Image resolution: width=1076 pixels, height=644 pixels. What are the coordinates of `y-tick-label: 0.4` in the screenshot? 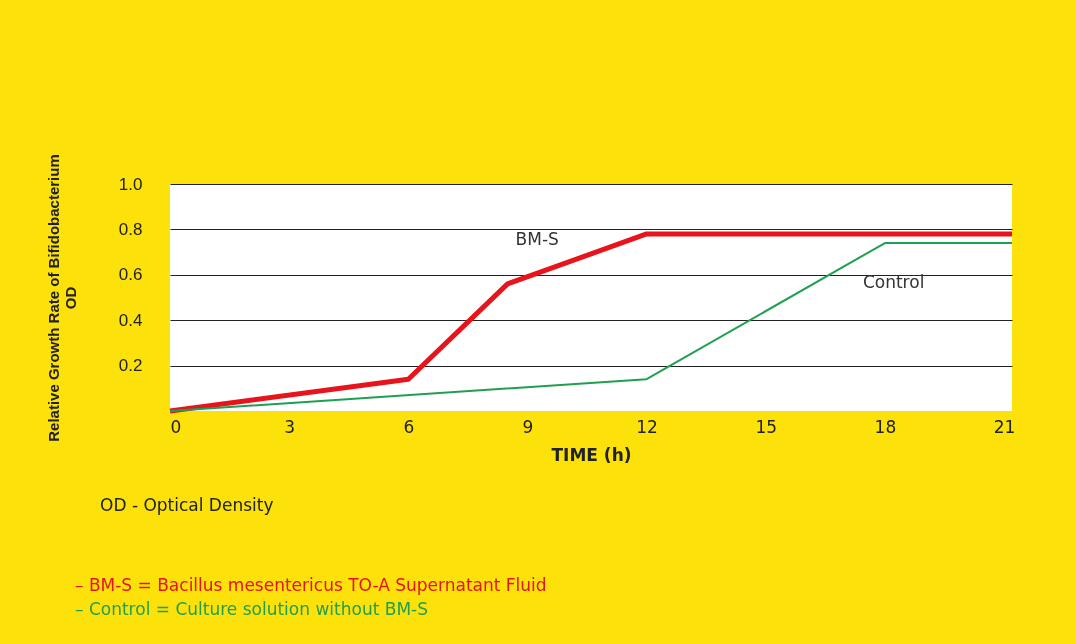 It's located at (130, 320).